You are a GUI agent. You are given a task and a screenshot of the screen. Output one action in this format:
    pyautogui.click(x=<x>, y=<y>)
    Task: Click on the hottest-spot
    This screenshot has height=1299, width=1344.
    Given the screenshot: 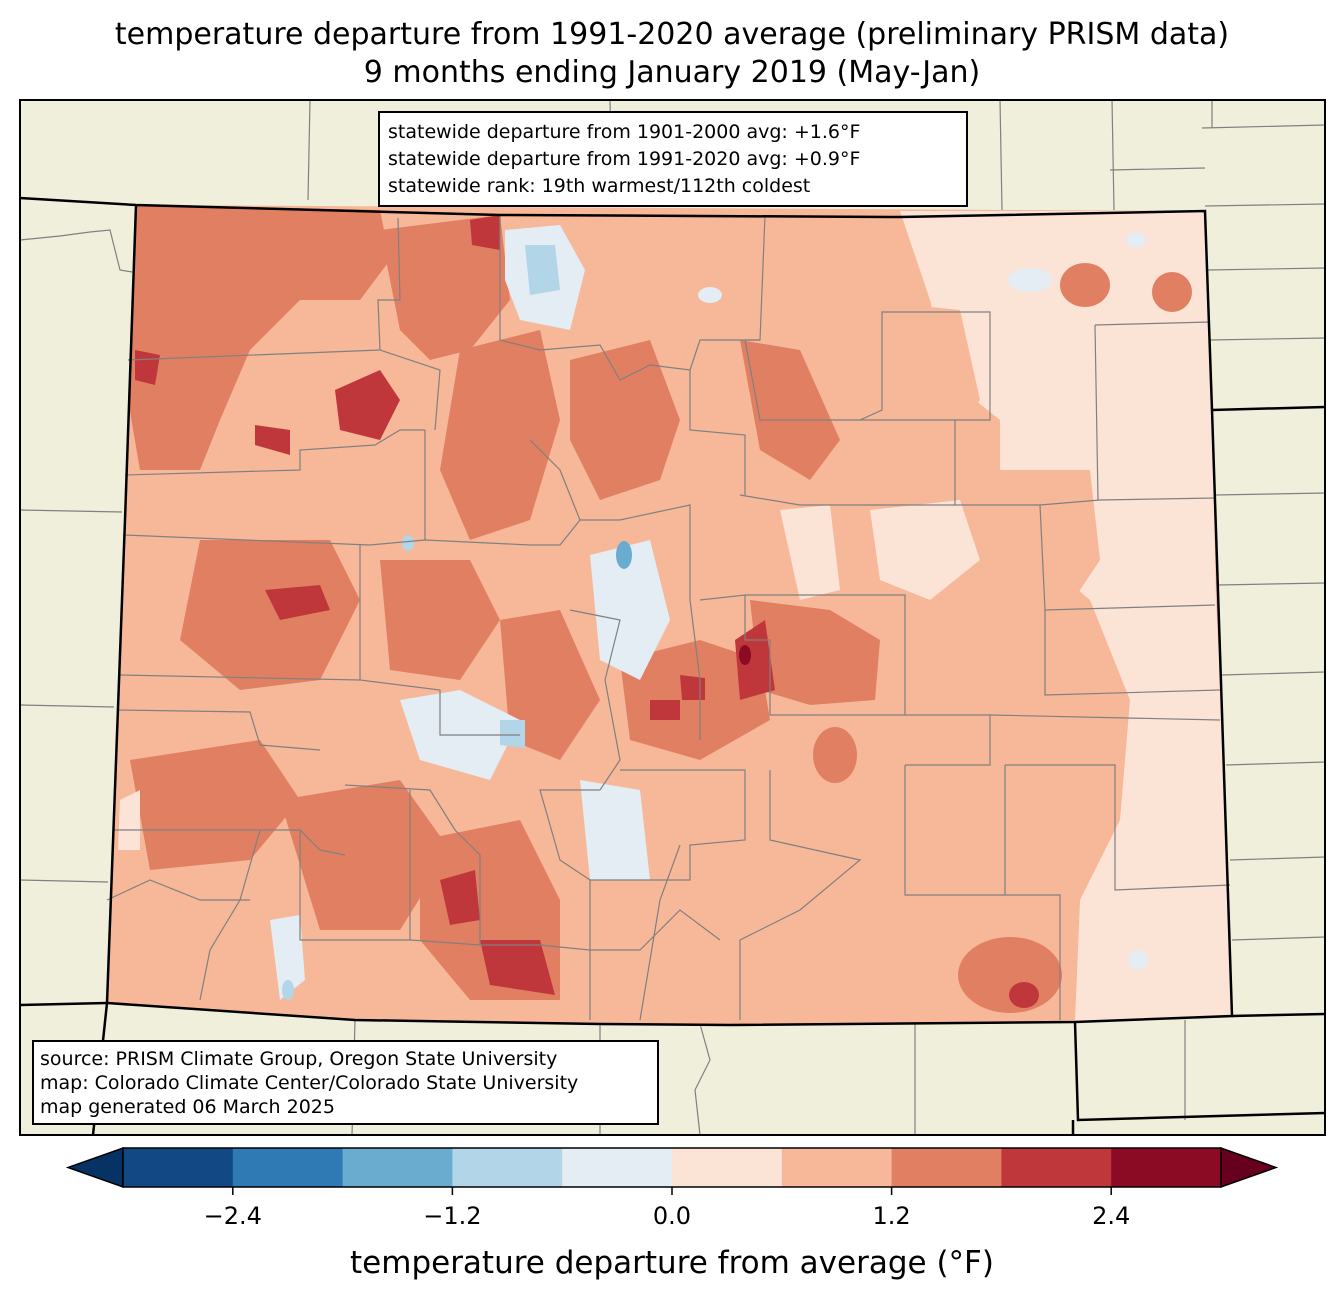 What is the action you would take?
    pyautogui.click(x=745, y=655)
    